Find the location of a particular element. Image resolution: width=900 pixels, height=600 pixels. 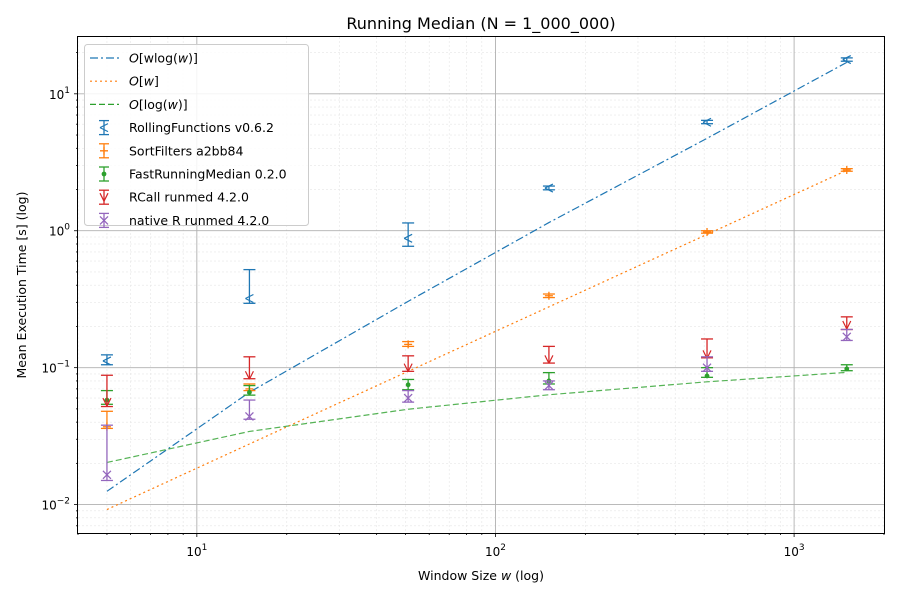

x-tick-labels: 10¹ 10² 10³ is located at coordinates (495, 551).